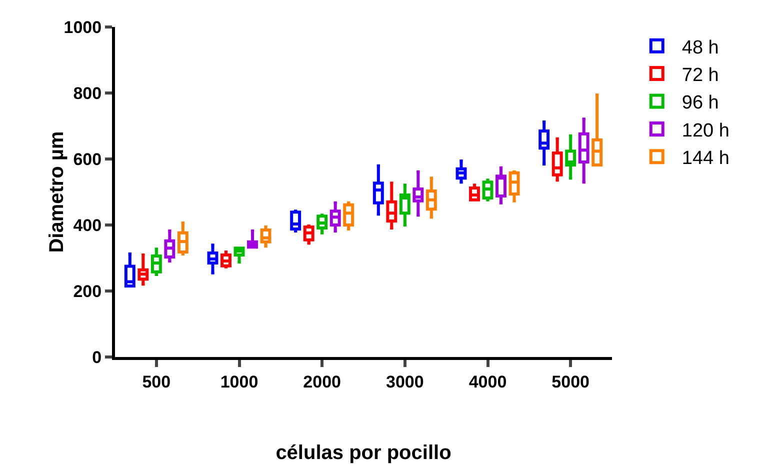 This screenshot has height=470, width=772. What do you see at coordinates (156, 382) in the screenshot?
I see `x-tick-label: 500` at bounding box center [156, 382].